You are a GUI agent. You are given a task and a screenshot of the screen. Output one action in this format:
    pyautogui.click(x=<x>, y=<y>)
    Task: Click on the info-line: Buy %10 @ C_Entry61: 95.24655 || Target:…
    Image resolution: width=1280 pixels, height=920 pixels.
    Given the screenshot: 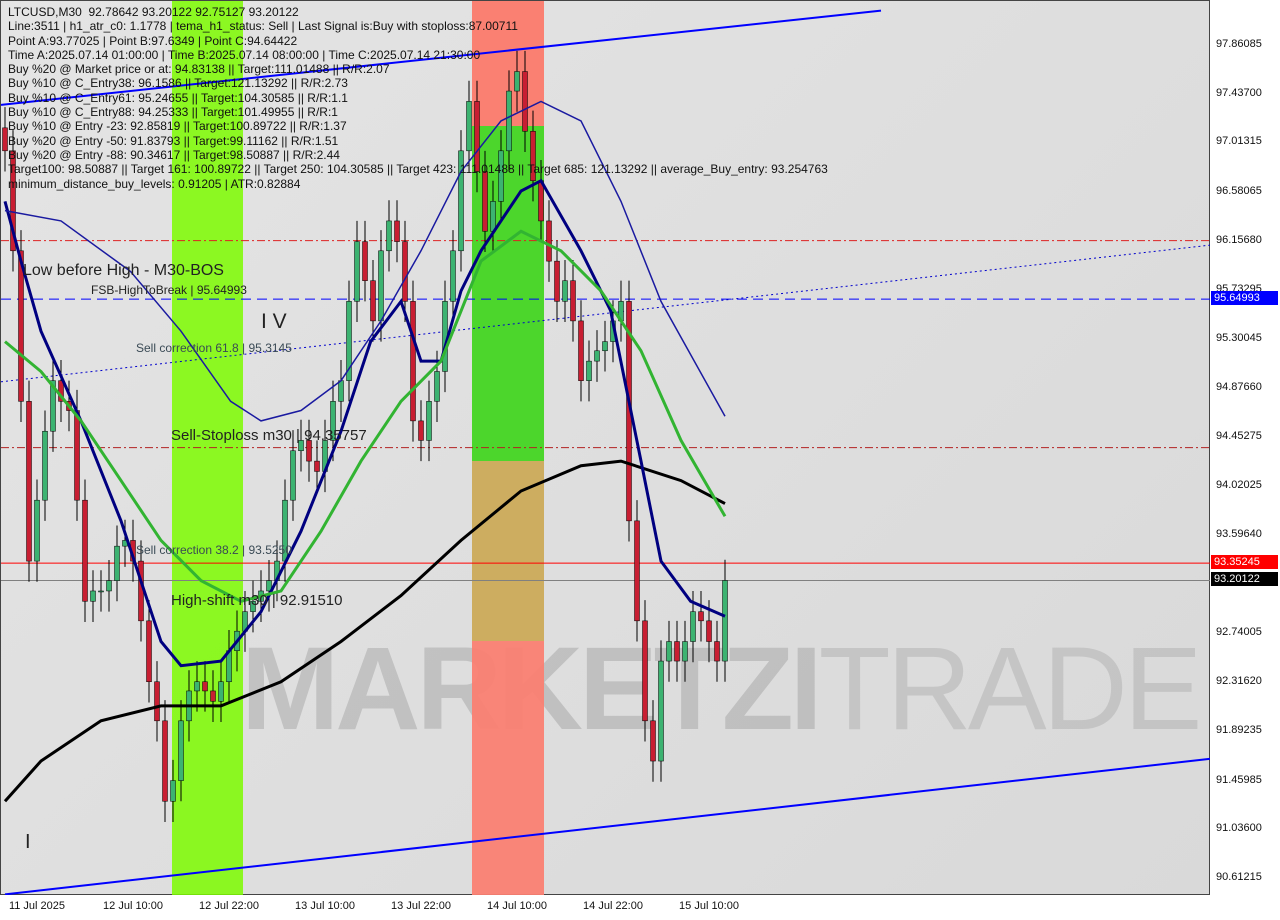 What is the action you would take?
    pyautogui.click(x=178, y=97)
    